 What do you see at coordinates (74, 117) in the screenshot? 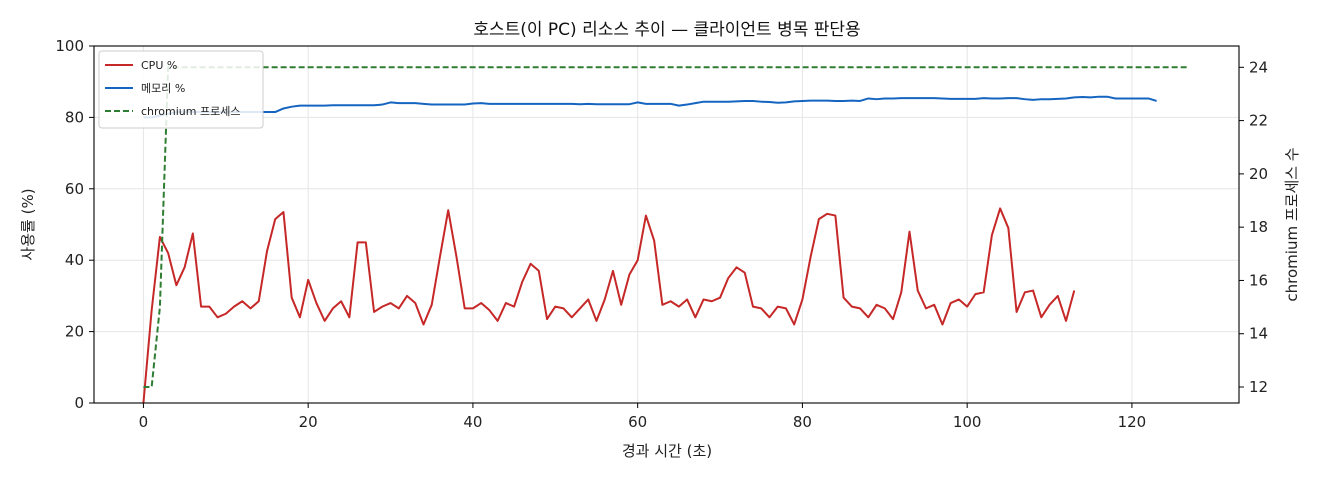
I see `y-tick-label: 80` at bounding box center [74, 117].